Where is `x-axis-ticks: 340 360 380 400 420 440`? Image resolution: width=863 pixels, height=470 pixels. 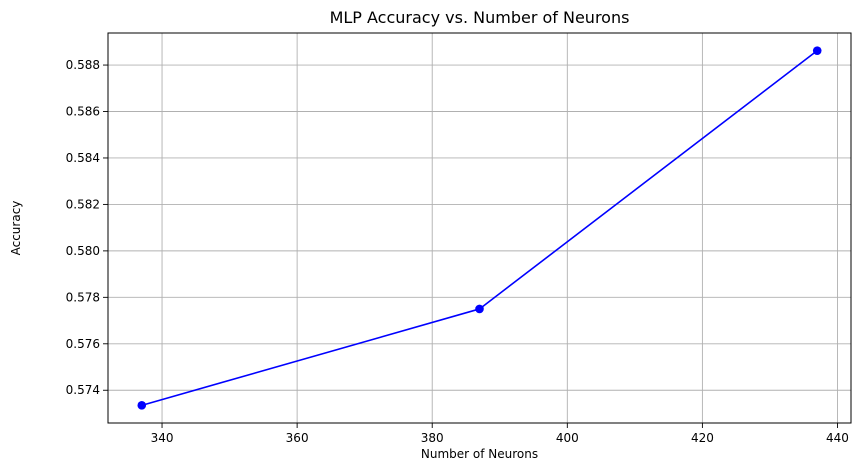 x-axis-ticks: 340 360 380 400 420 440 is located at coordinates (500, 434).